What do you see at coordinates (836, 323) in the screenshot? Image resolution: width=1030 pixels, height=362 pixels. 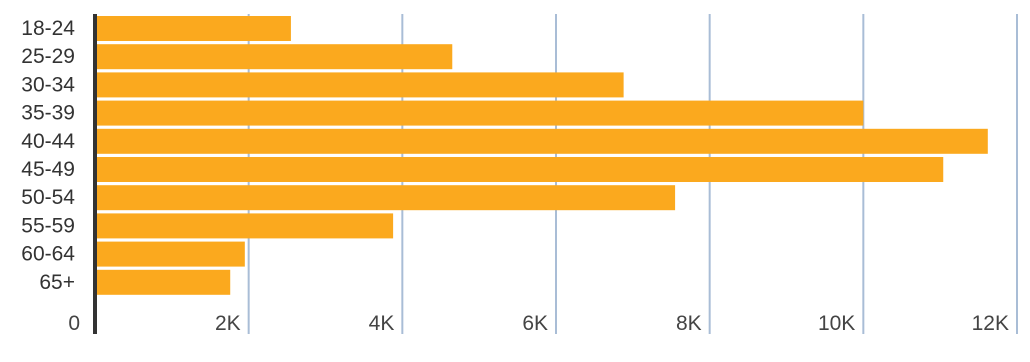 I see `x-tick-label-10K: 10K` at bounding box center [836, 323].